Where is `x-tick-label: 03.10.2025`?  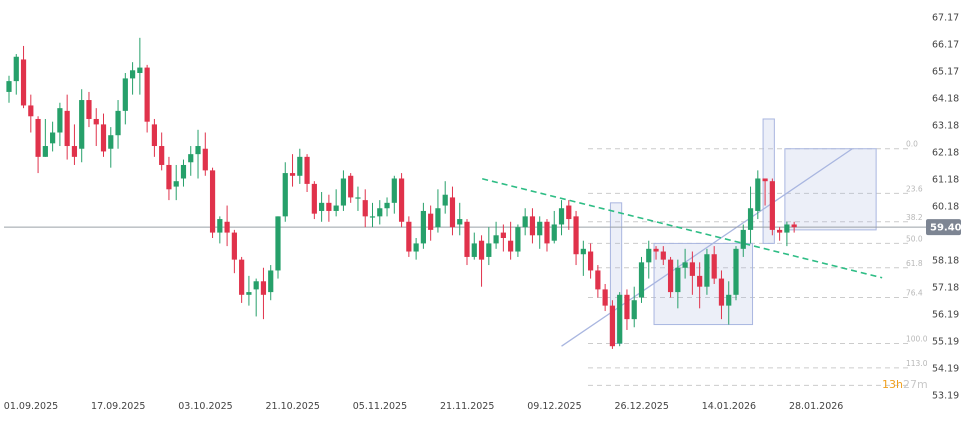 x-tick-label: 03.10.2025 is located at coordinates (205, 406).